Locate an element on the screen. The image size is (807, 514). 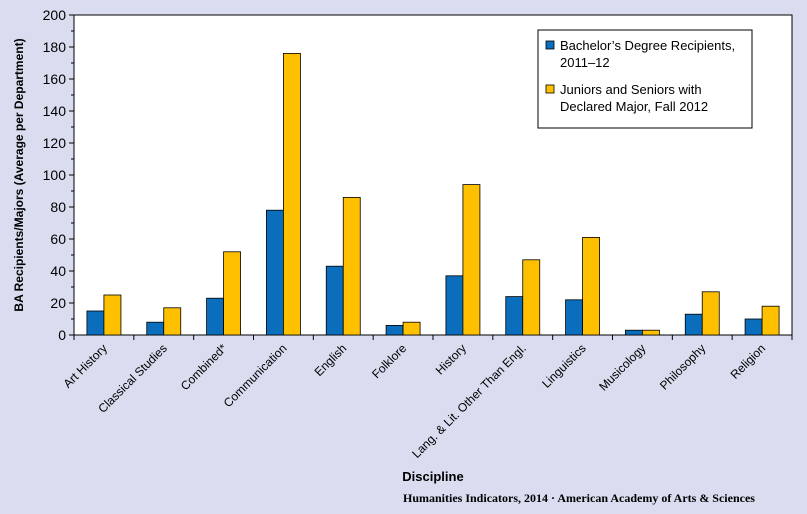
y-tick-label: 200 is located at coordinates (55, 15).